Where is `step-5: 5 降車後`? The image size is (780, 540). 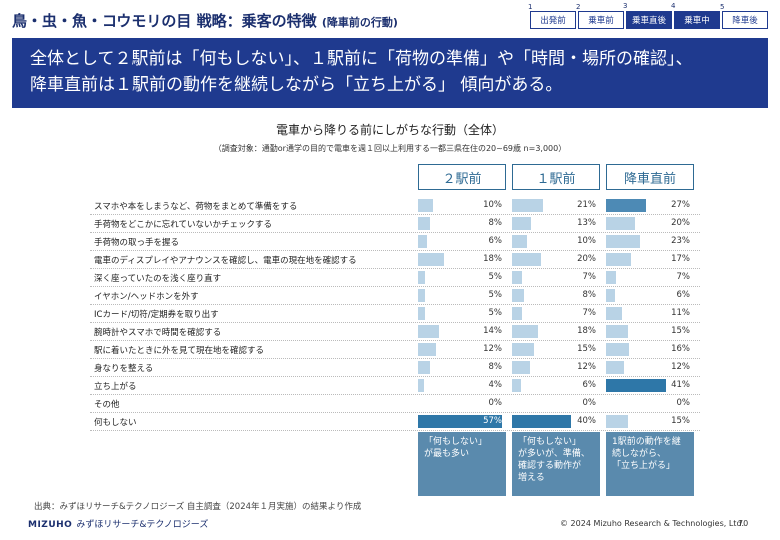 step-5: 5 降車後 is located at coordinates (744, 16).